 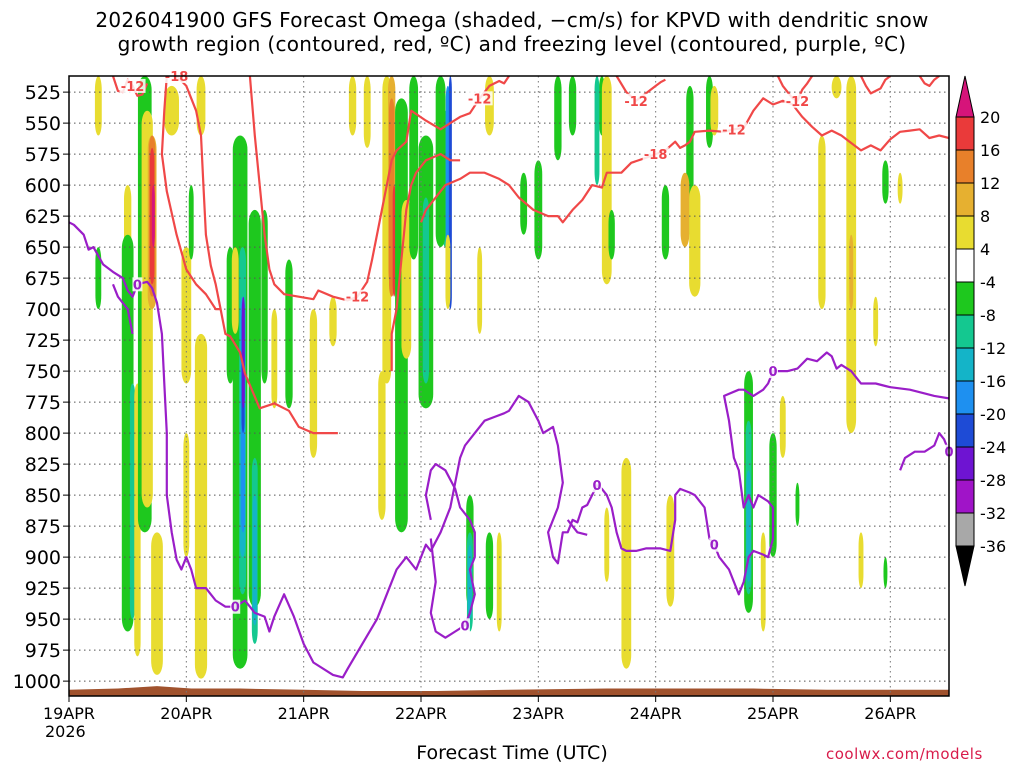 What do you see at coordinates (43, 527) in the screenshot?
I see `y-tick-label-875: 875` at bounding box center [43, 527].